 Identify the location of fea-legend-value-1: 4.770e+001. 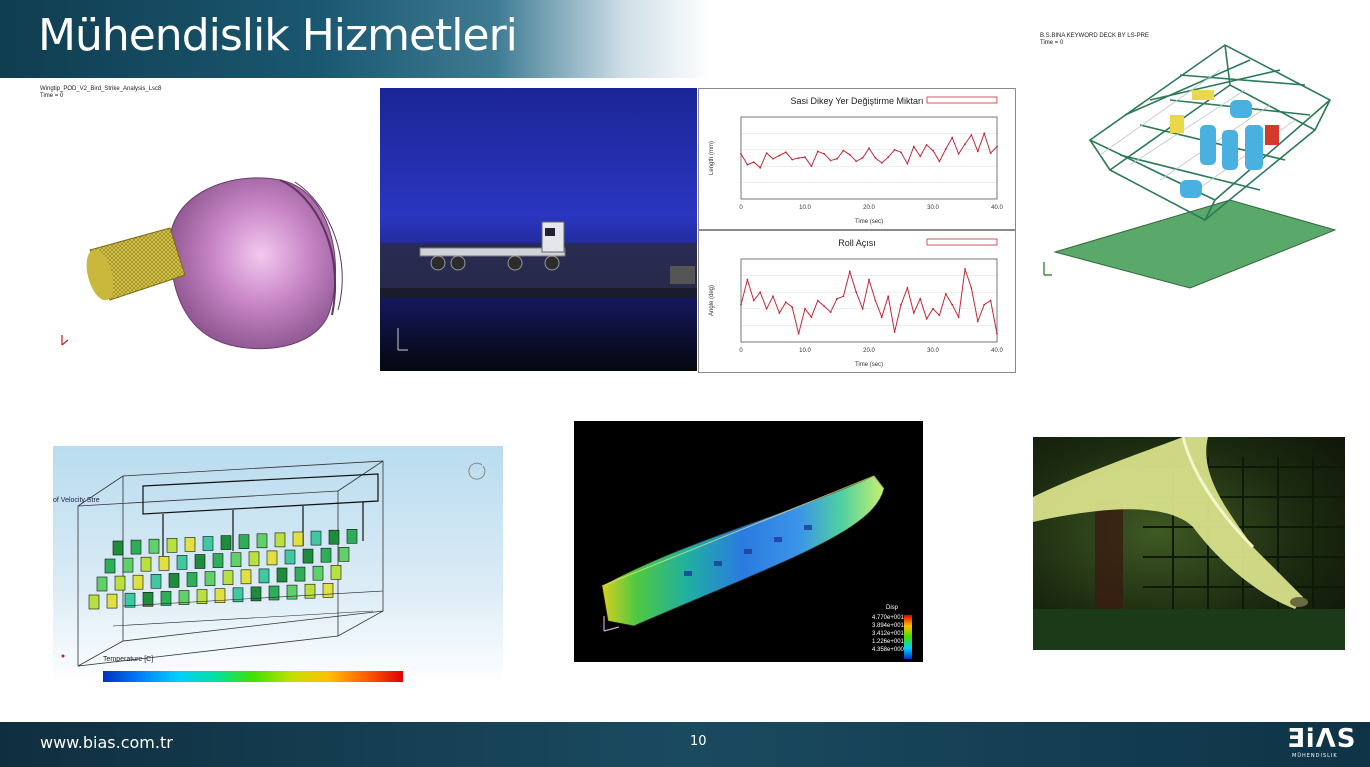
(888, 618).